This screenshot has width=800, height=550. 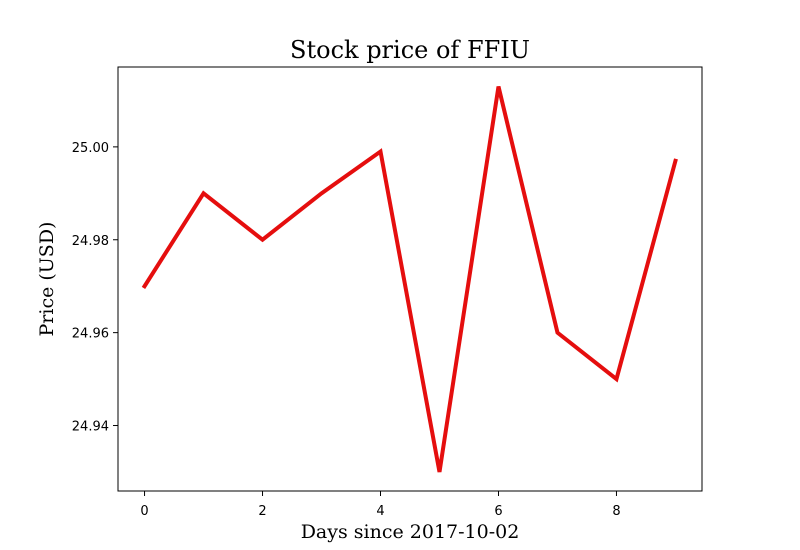 I want to click on x-axis-label: Days since 2017-10-02, so click(x=410, y=532).